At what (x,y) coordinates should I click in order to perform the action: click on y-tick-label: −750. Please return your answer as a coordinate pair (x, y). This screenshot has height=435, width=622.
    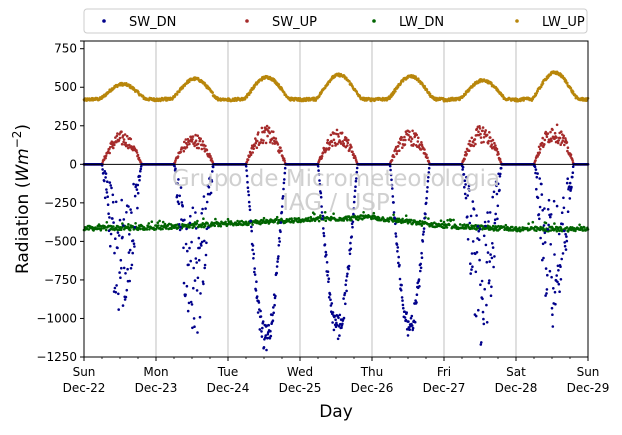
    Looking at the image, I should click on (60, 280).